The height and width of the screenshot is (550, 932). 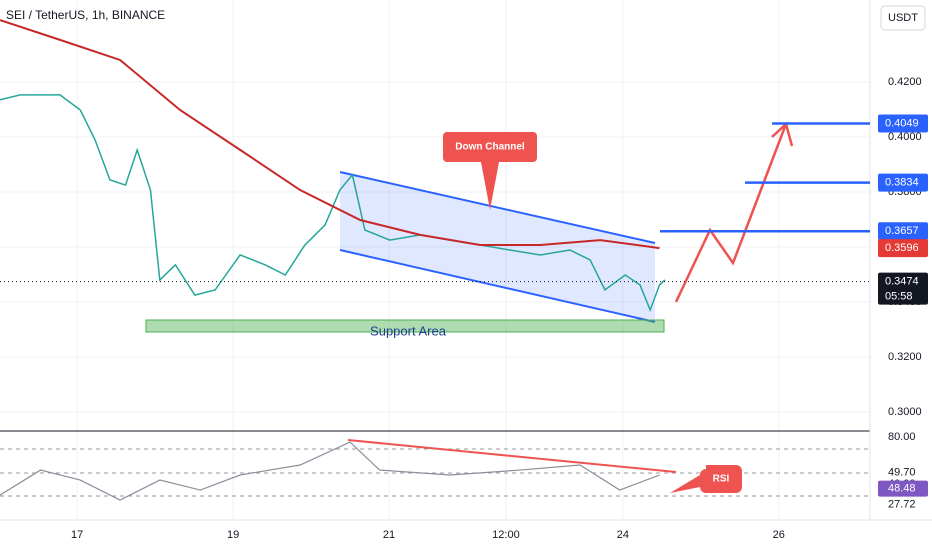 I want to click on rsi-divergence-line, so click(x=512, y=456).